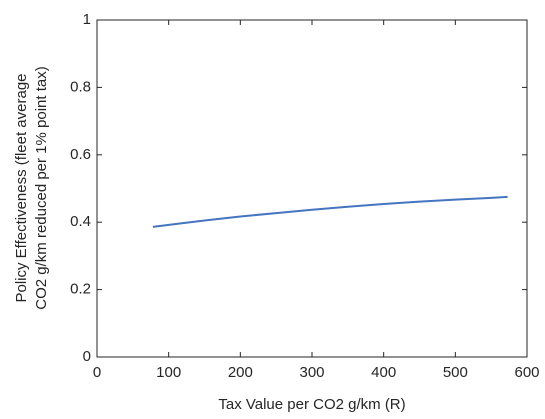 This screenshot has height=419, width=545. What do you see at coordinates (80, 221) in the screenshot?
I see `y-tick-label: 0.4` at bounding box center [80, 221].